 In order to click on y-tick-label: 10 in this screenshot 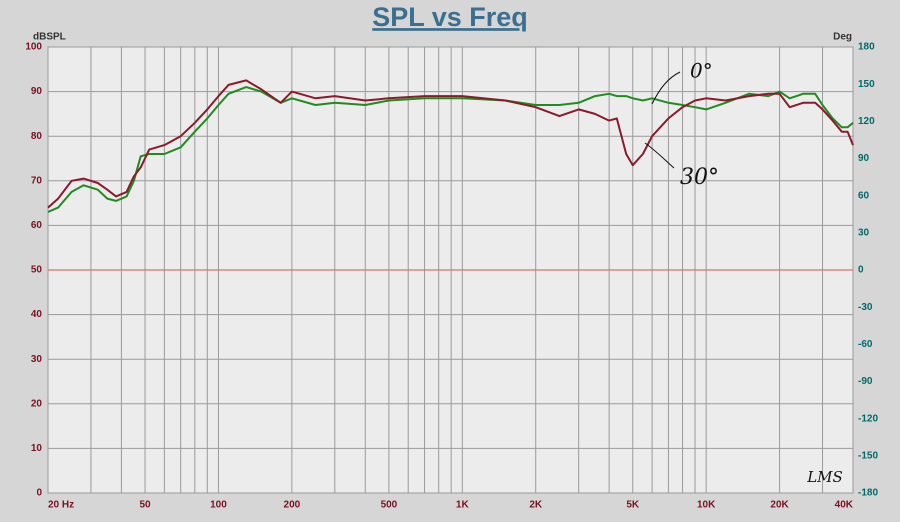, I will do `click(37, 448)`.